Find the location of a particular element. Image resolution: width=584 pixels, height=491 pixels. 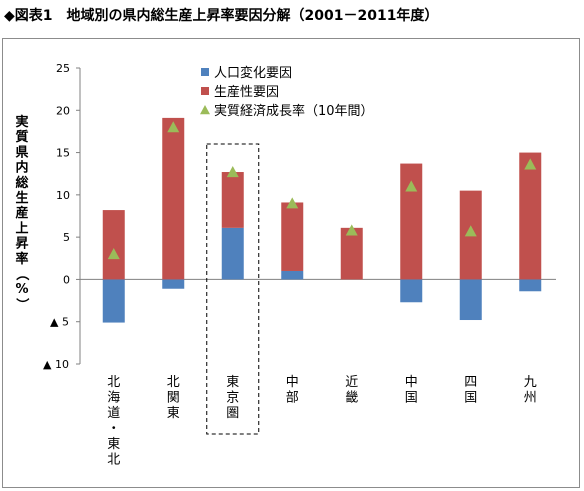

x-tick-label: 関 is located at coordinates (173, 398).